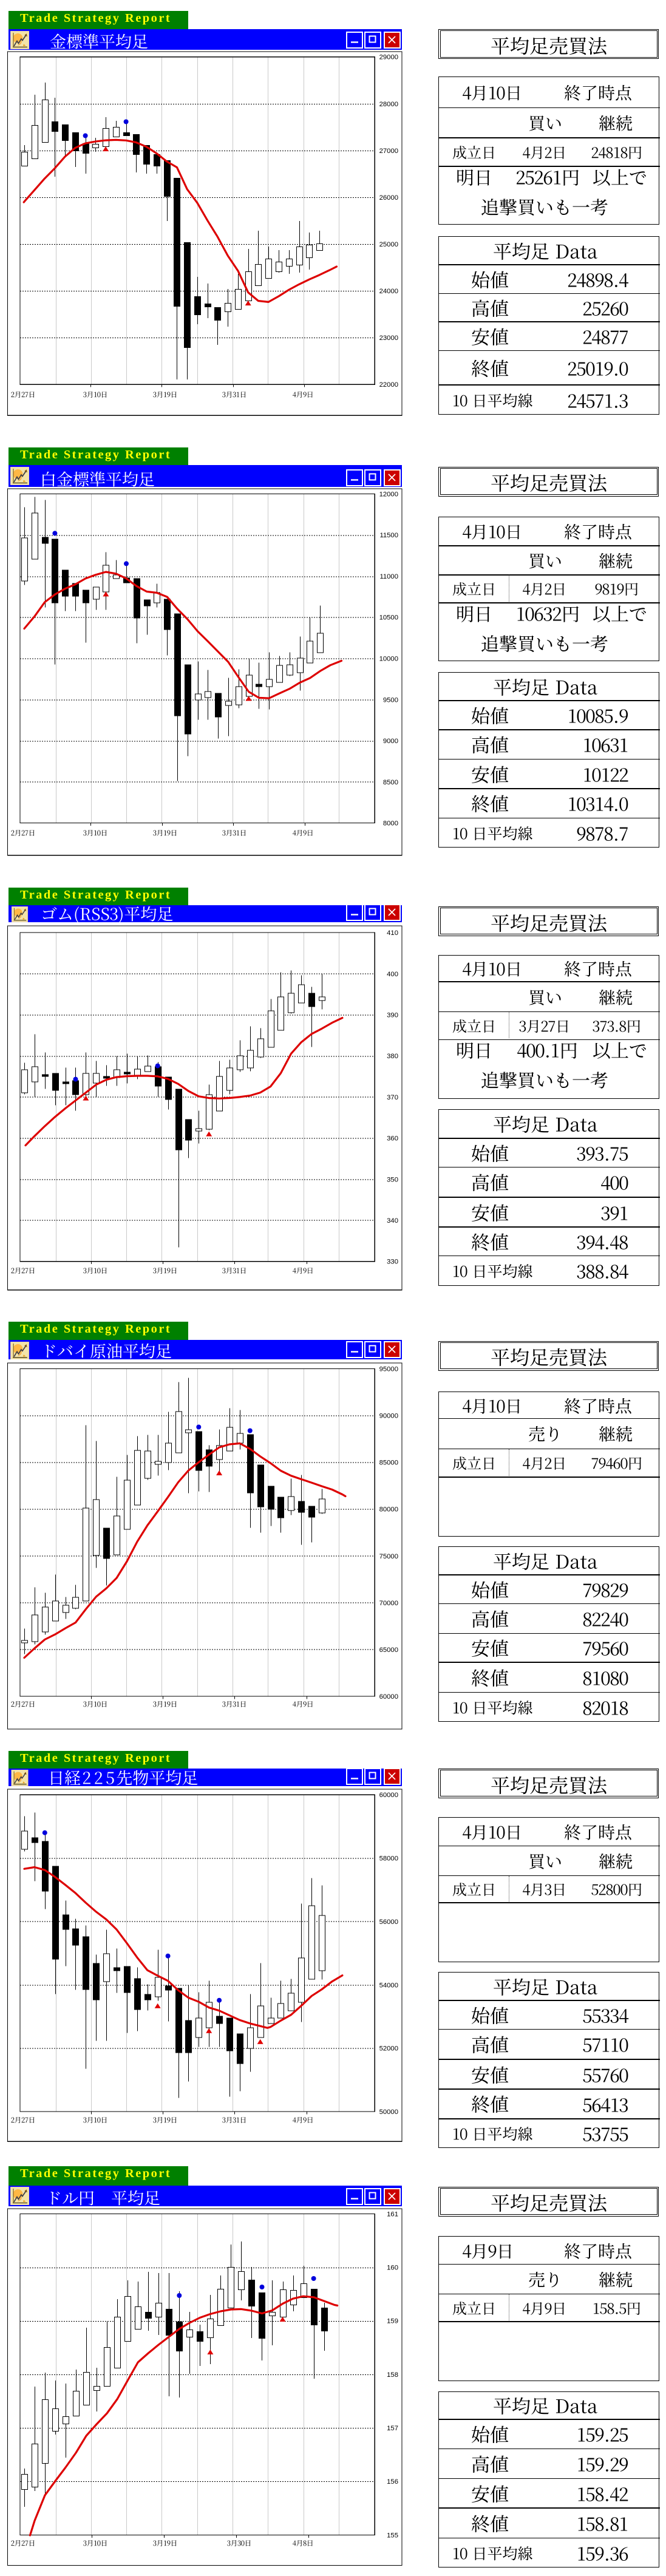 The height and width of the screenshot is (2576, 666). Describe the element at coordinates (388, 1556) in the screenshot. I see `svg-text: 75000` at that location.